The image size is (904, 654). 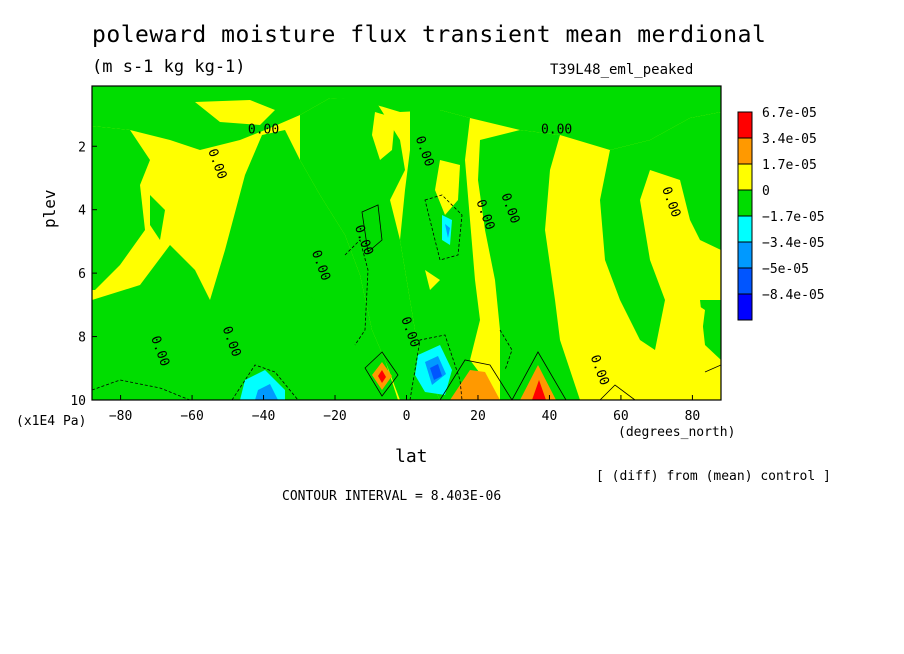 What do you see at coordinates (436, 372) in the screenshot?
I see `deep-blue-cell` at bounding box center [436, 372].